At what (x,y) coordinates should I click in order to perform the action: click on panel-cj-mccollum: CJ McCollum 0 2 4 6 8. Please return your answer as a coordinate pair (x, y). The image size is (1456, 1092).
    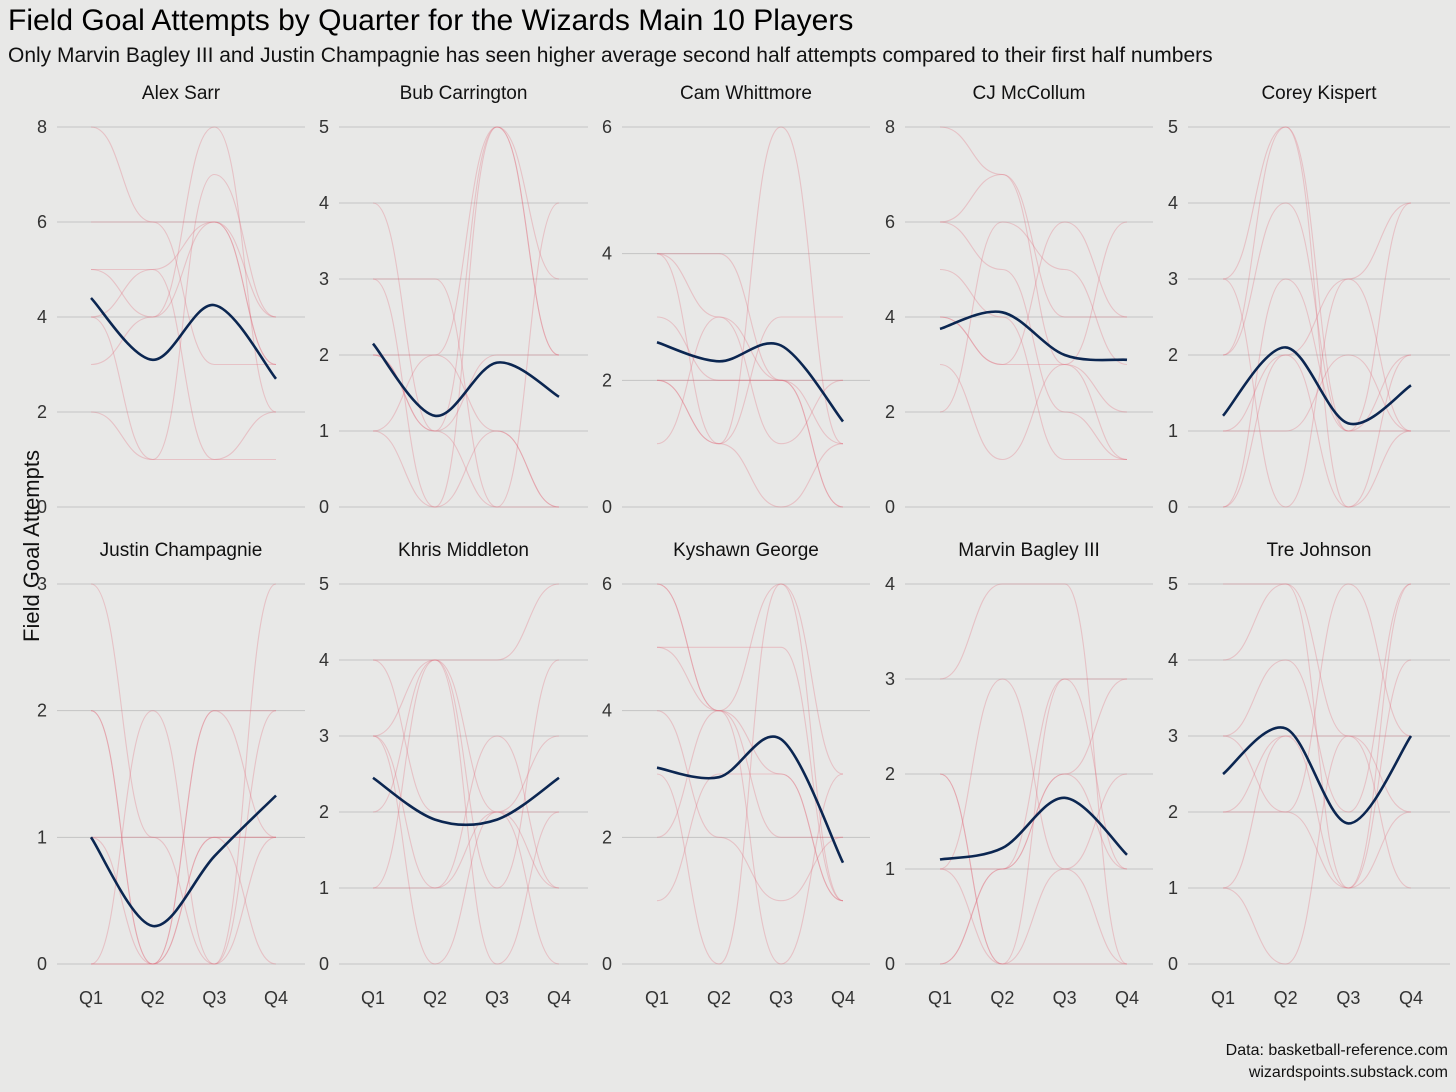
    Looking at the image, I should click on (1019, 300).